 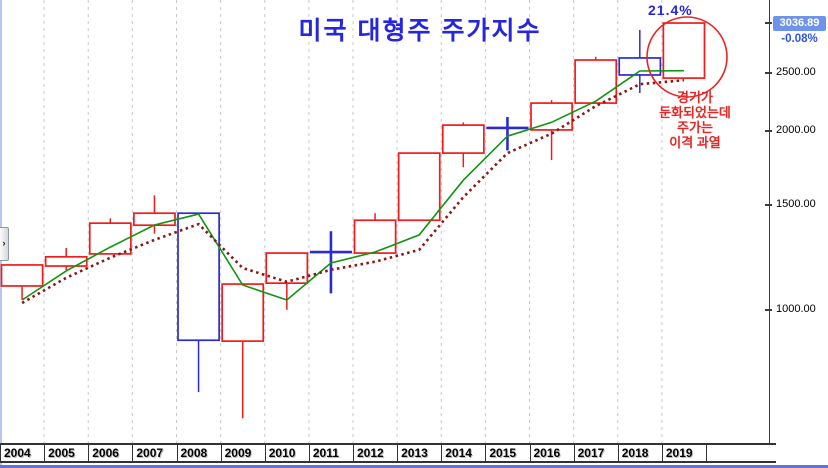 What do you see at coordinates (198, 277) in the screenshot?
I see `candle-body-2008` at bounding box center [198, 277].